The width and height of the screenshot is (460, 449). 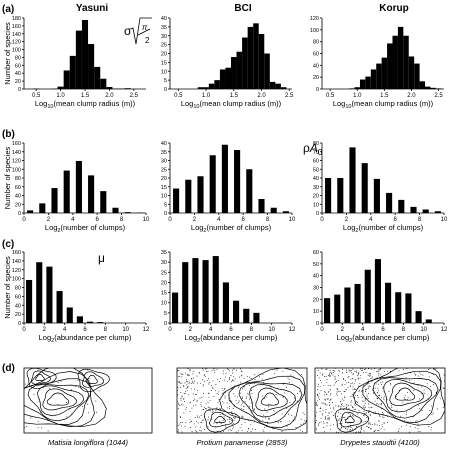 I want to click on column-header-bci: BCI, so click(x=242, y=8).